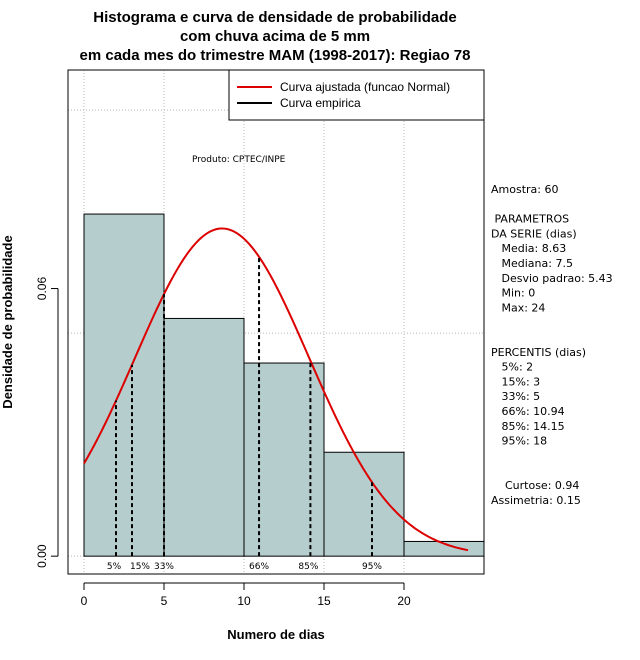 The height and width of the screenshot is (660, 640). Describe the element at coordinates (259, 567) in the screenshot. I see `percentile-label-3: 66%` at that location.